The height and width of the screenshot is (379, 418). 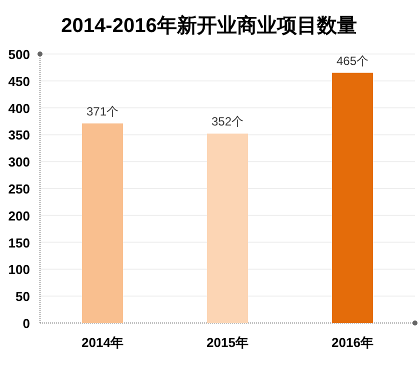 I want to click on y-tick-label: 350, so click(x=19, y=135).